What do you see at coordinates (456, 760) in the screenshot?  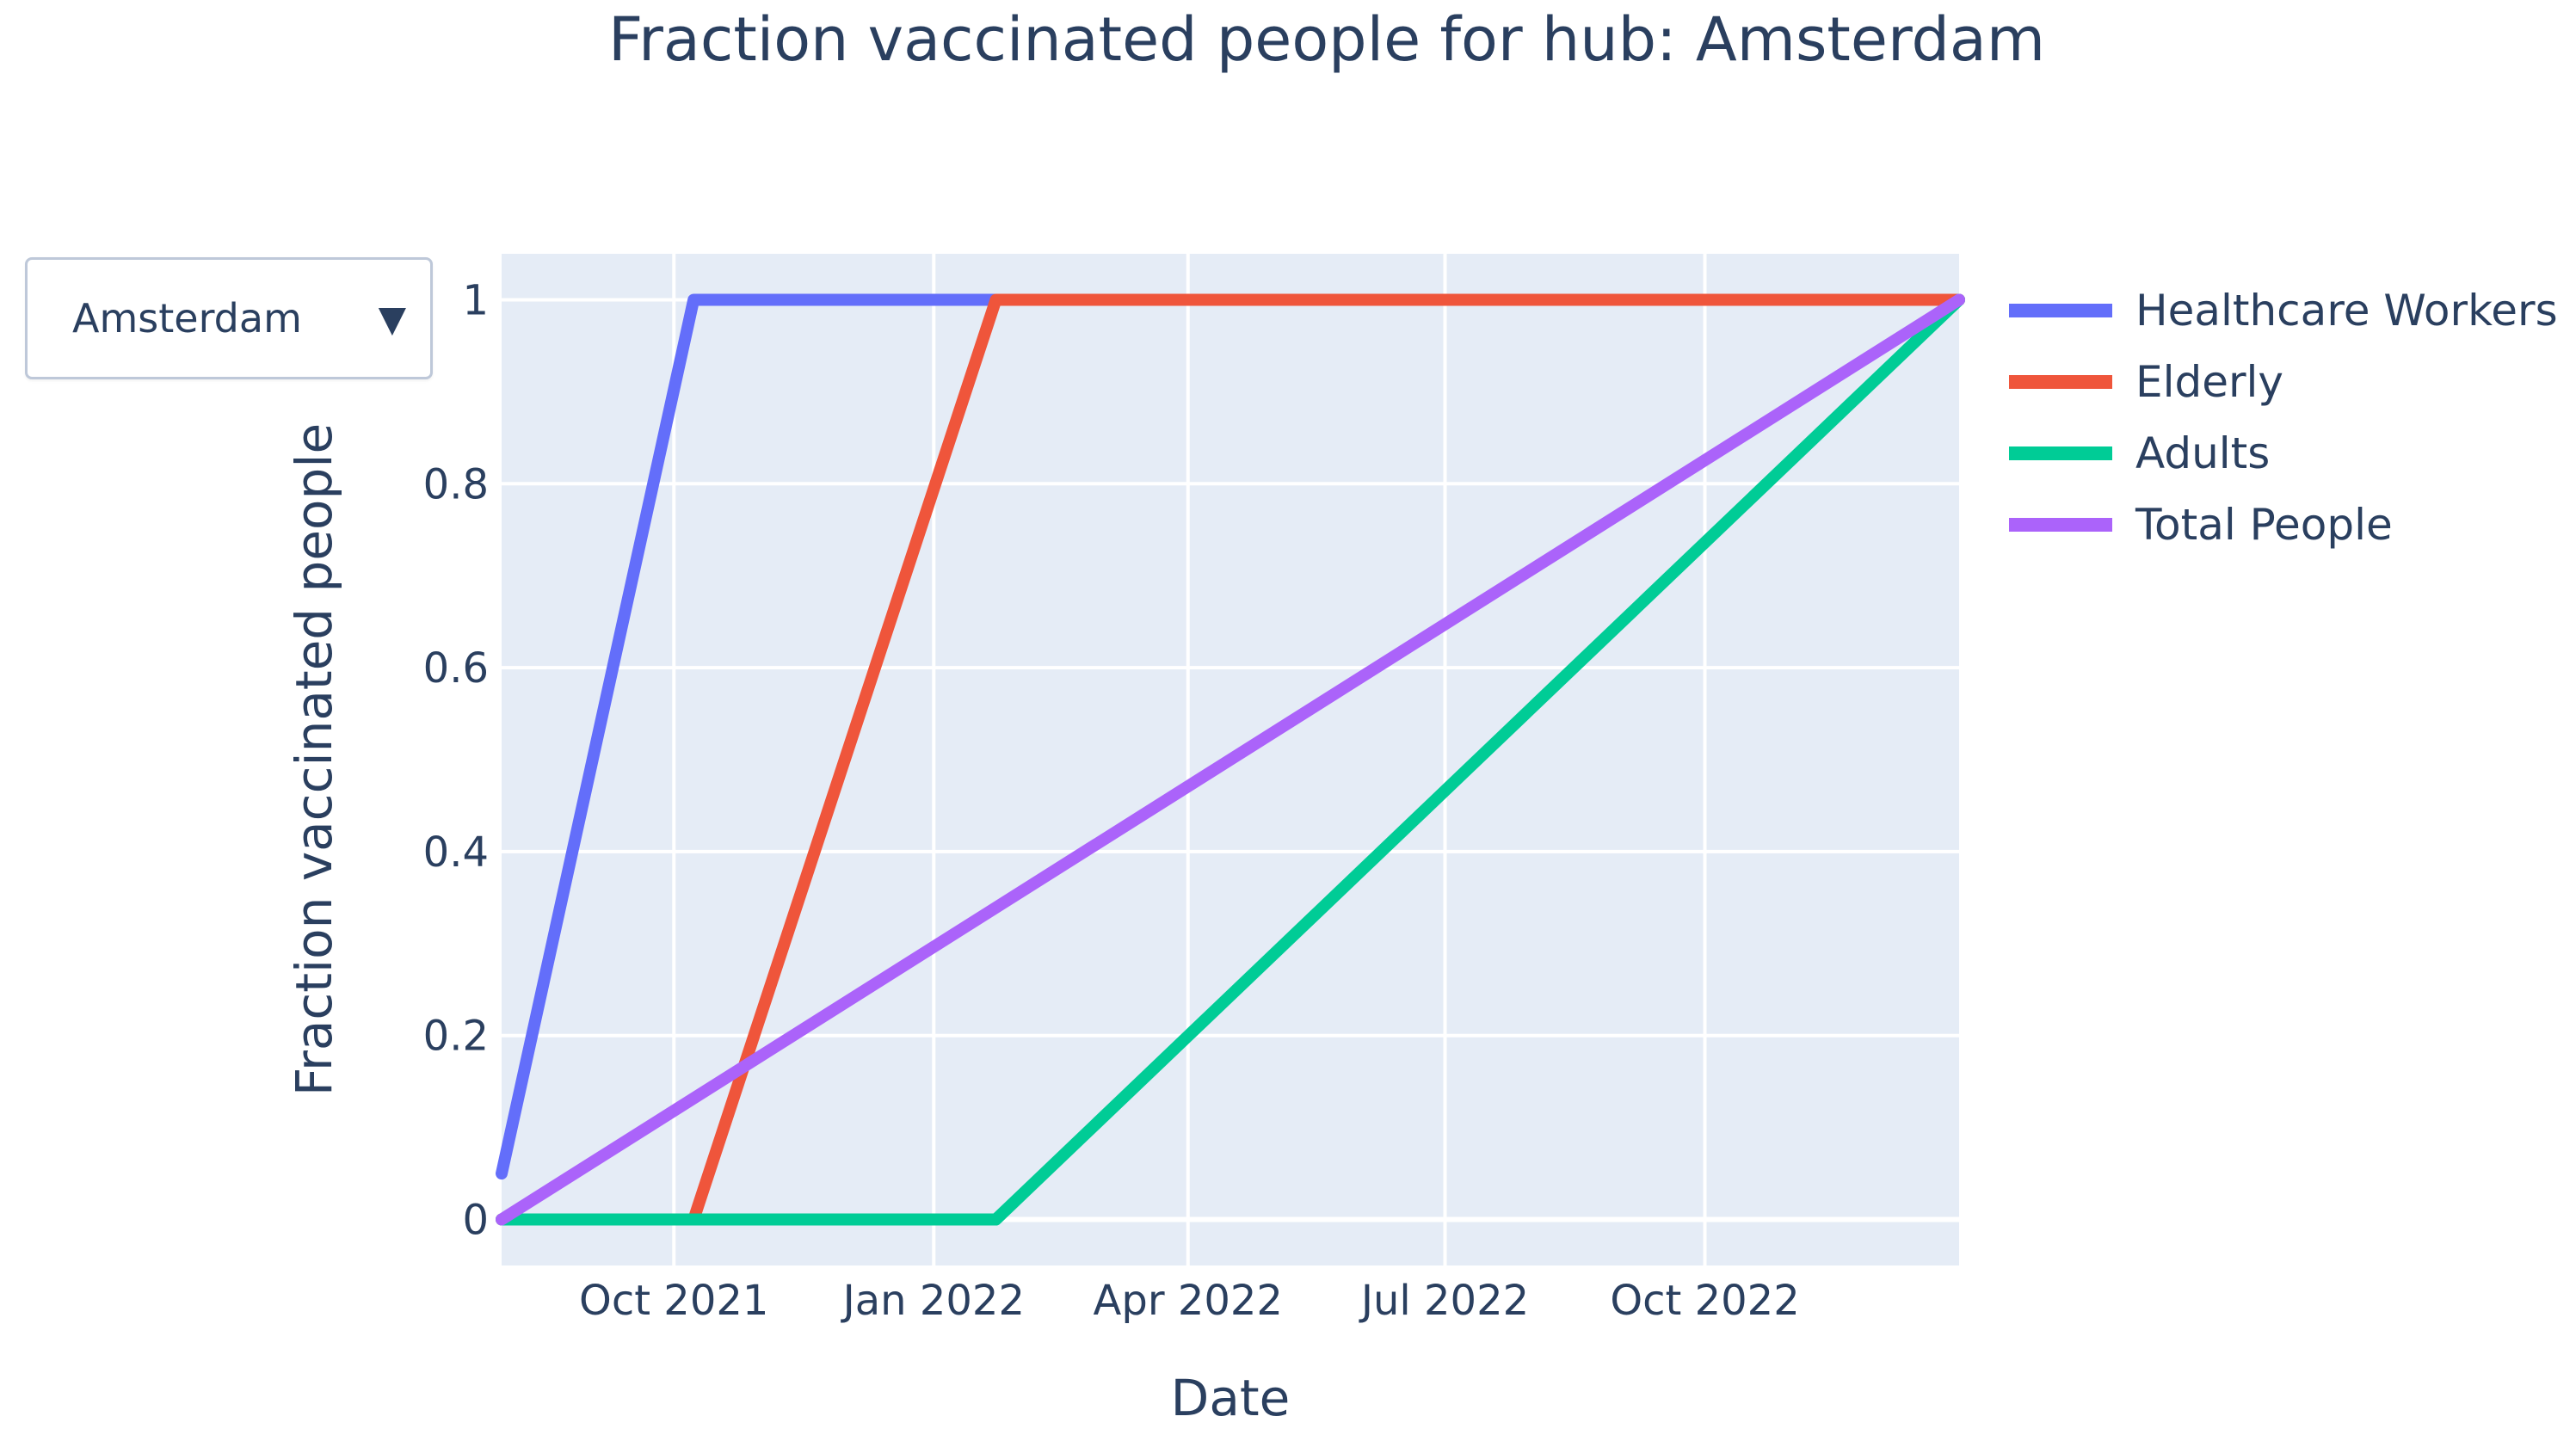 I see `y-tick-labels: 0 0.2 0.4 0.6 0.8 1` at bounding box center [456, 760].